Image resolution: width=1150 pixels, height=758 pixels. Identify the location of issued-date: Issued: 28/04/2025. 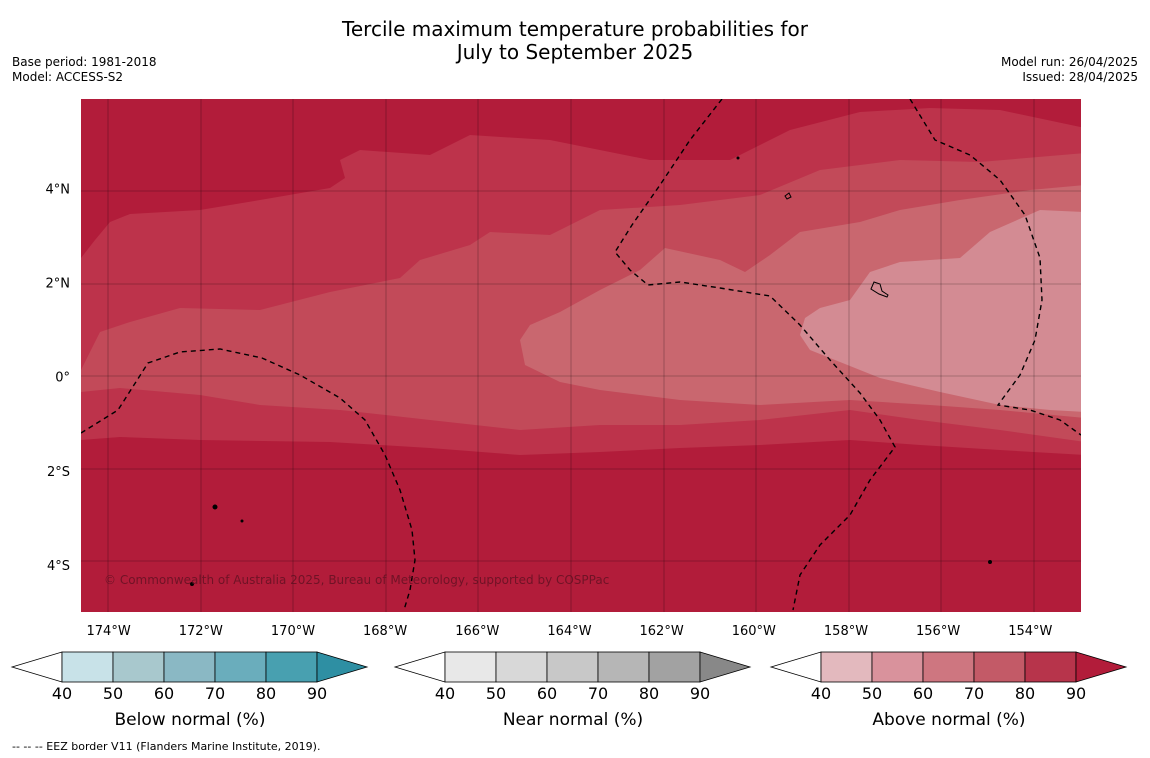
(1080, 77).